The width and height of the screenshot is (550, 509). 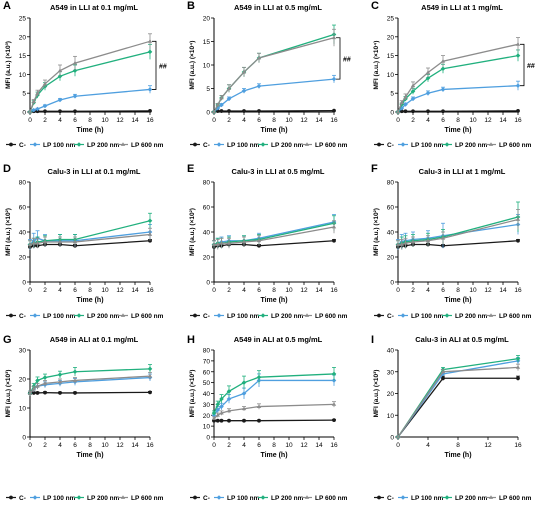 I want to click on legend-item: LP 600 nm, so click(x=509, y=498).